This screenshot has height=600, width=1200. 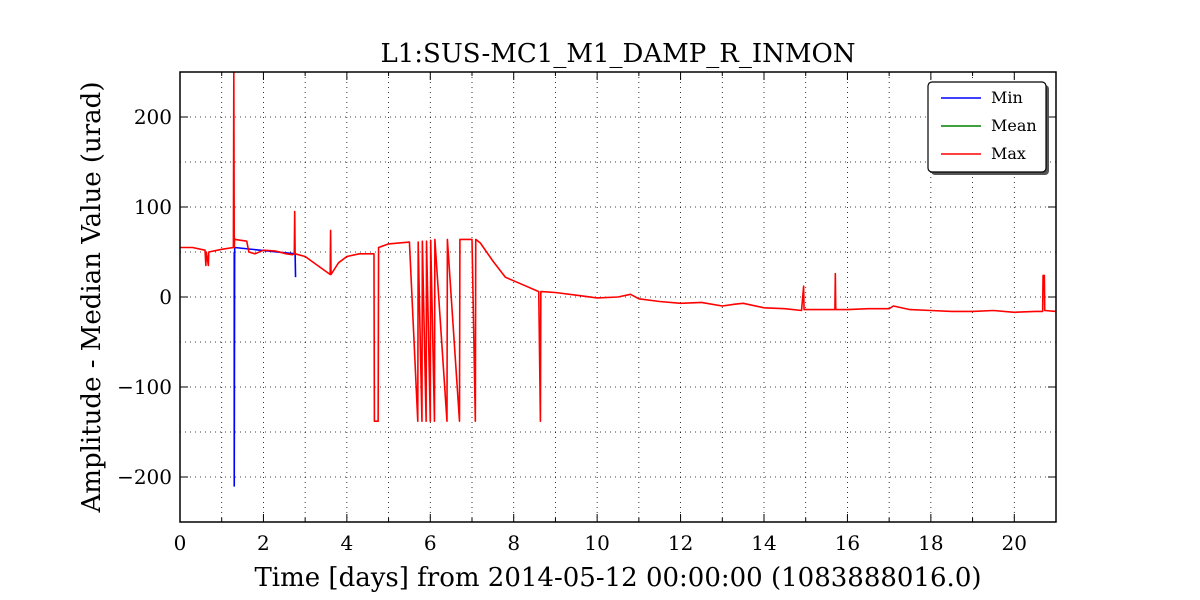 What do you see at coordinates (153, 207) in the screenshot?
I see `y-tick-label: 100` at bounding box center [153, 207].